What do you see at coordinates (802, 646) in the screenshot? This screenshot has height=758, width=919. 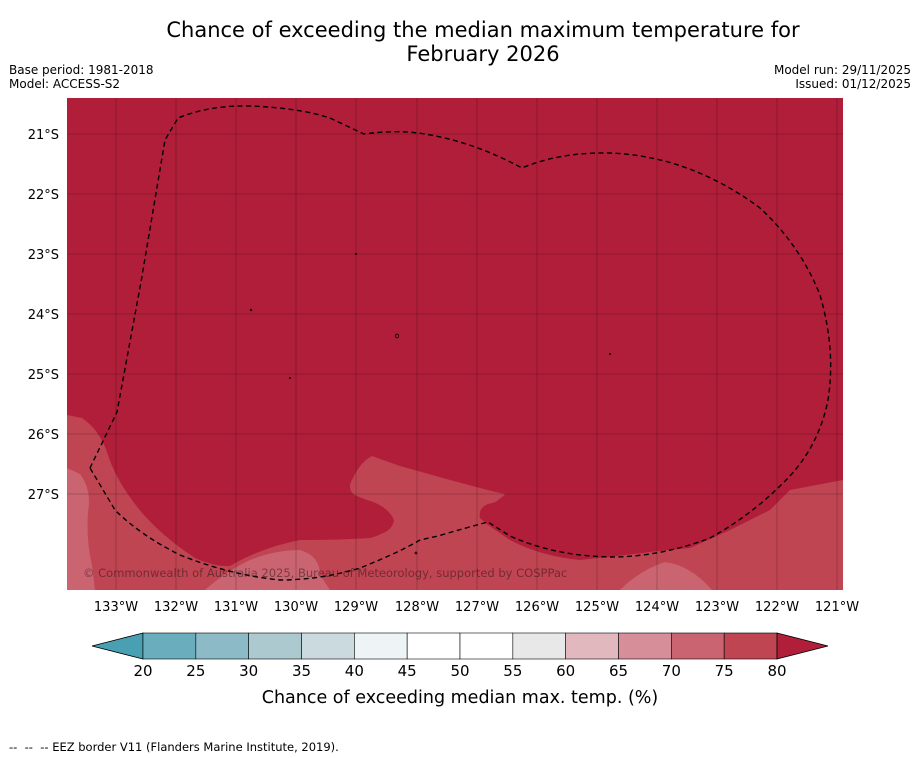 I see `colorbar-over-arrow` at bounding box center [802, 646].